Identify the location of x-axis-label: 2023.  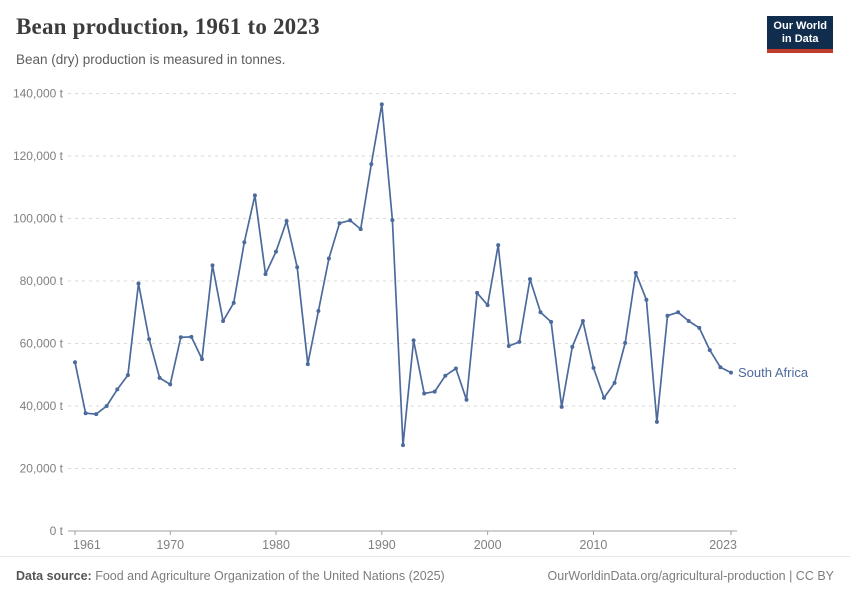
(723, 544).